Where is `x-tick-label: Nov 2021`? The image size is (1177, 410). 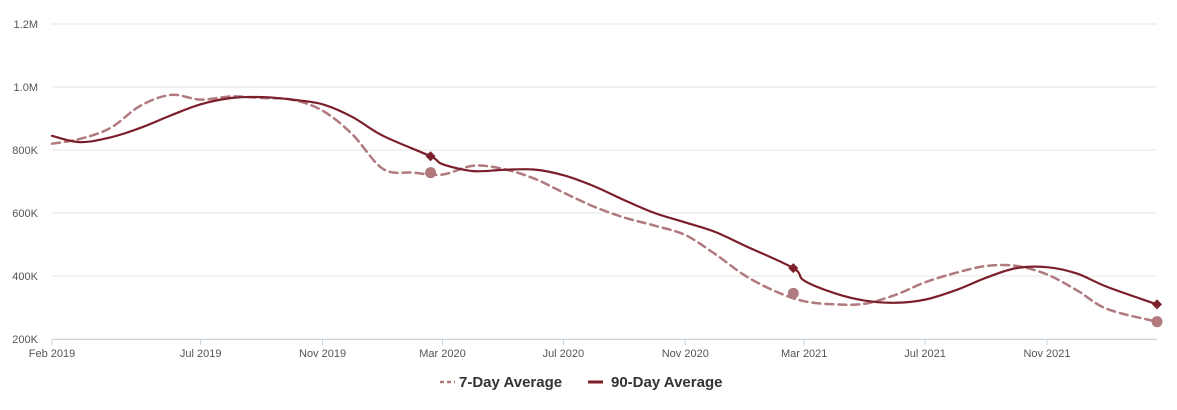 x-tick-label: Nov 2021 is located at coordinates (1046, 354).